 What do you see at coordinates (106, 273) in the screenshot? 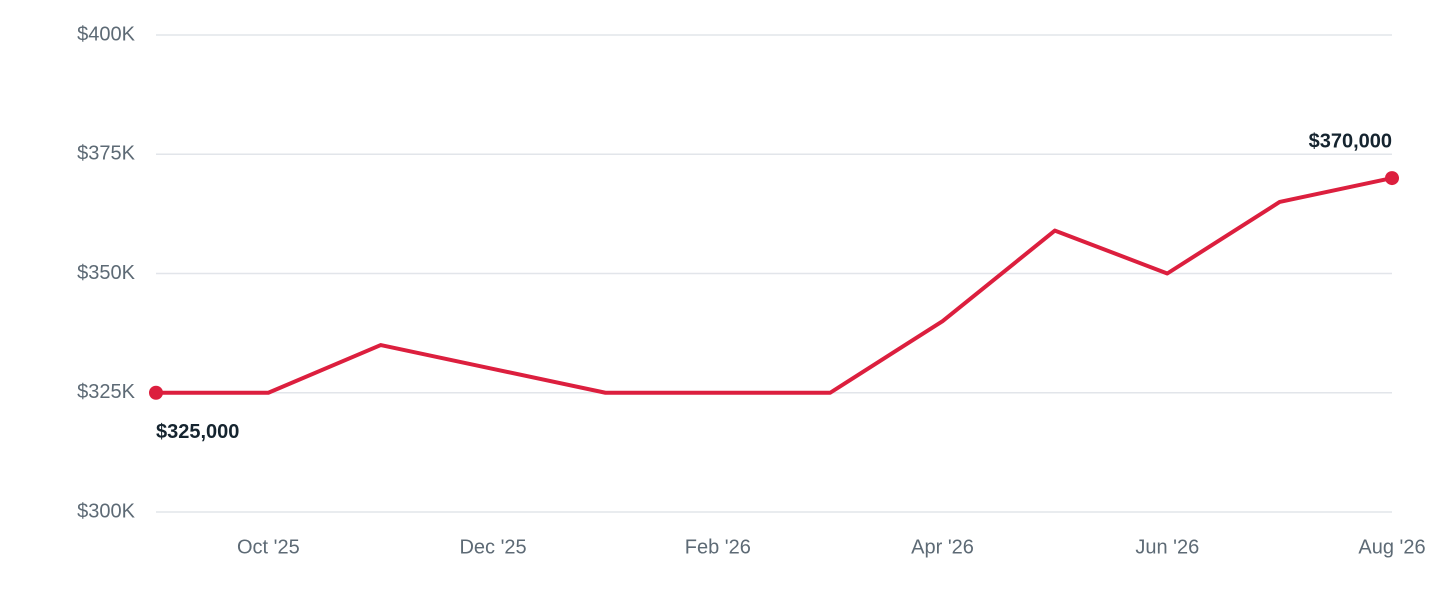
I see `y-tick-label: $350K` at bounding box center [106, 273].